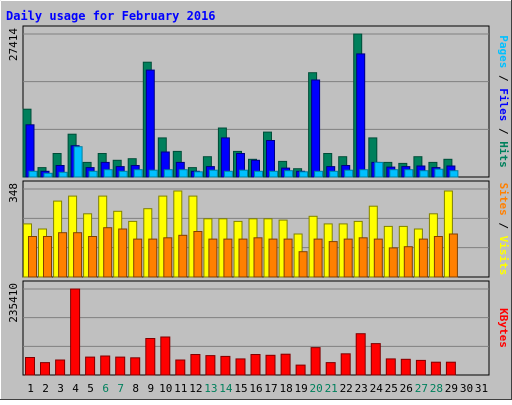  I want to click on panel-legend: Pages / Files / Hits, so click(503, 101).